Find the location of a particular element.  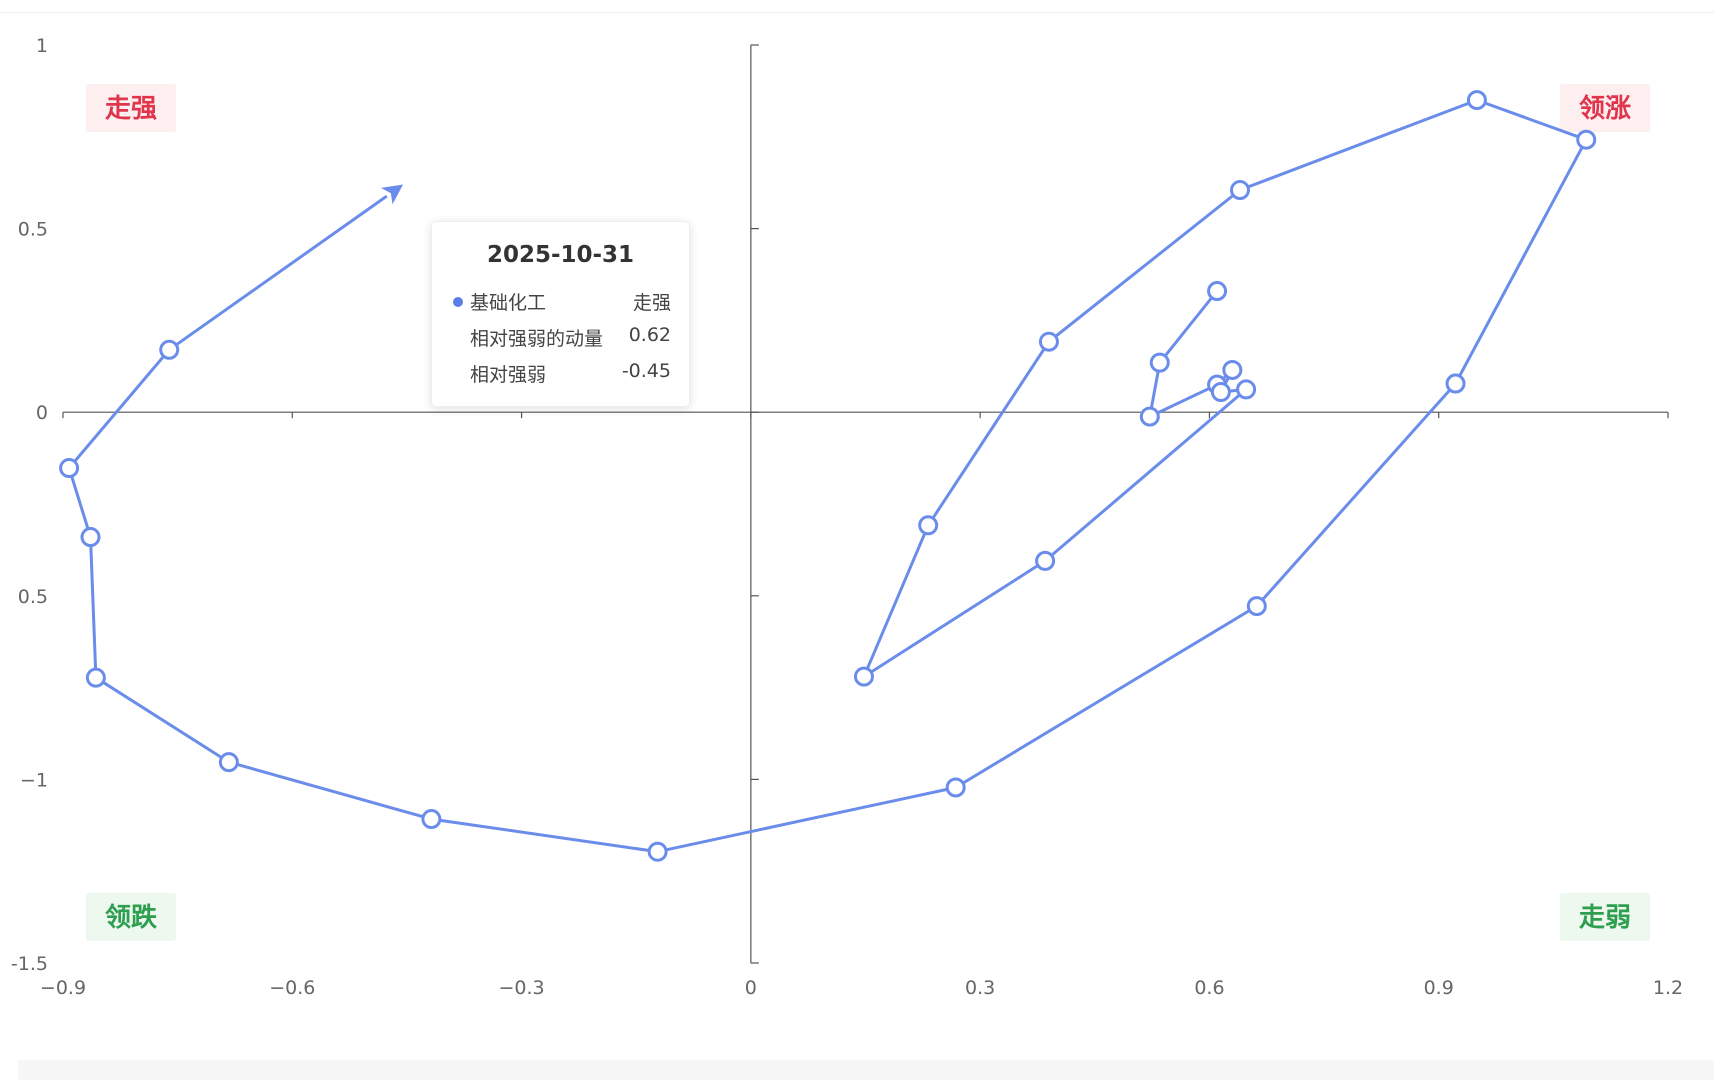

tooltip-momentum-label: 相对强弱的动量 is located at coordinates (537, 339).